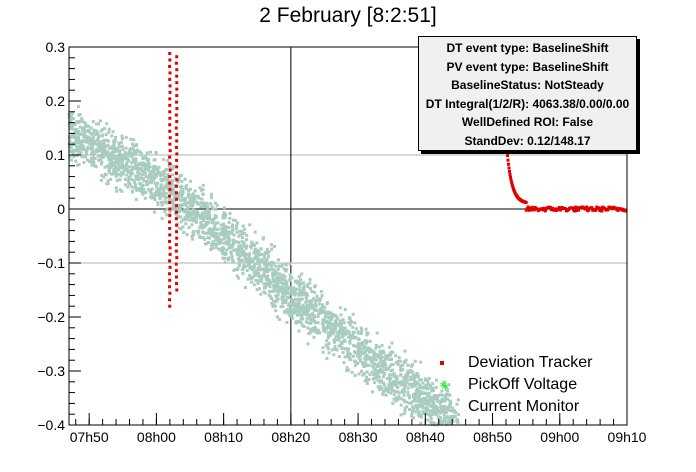 Image resolution: width=696 pixels, height=472 pixels. Describe the element at coordinates (445, 387) in the screenshot. I see `pickoff-voltage-point: ✶` at that location.